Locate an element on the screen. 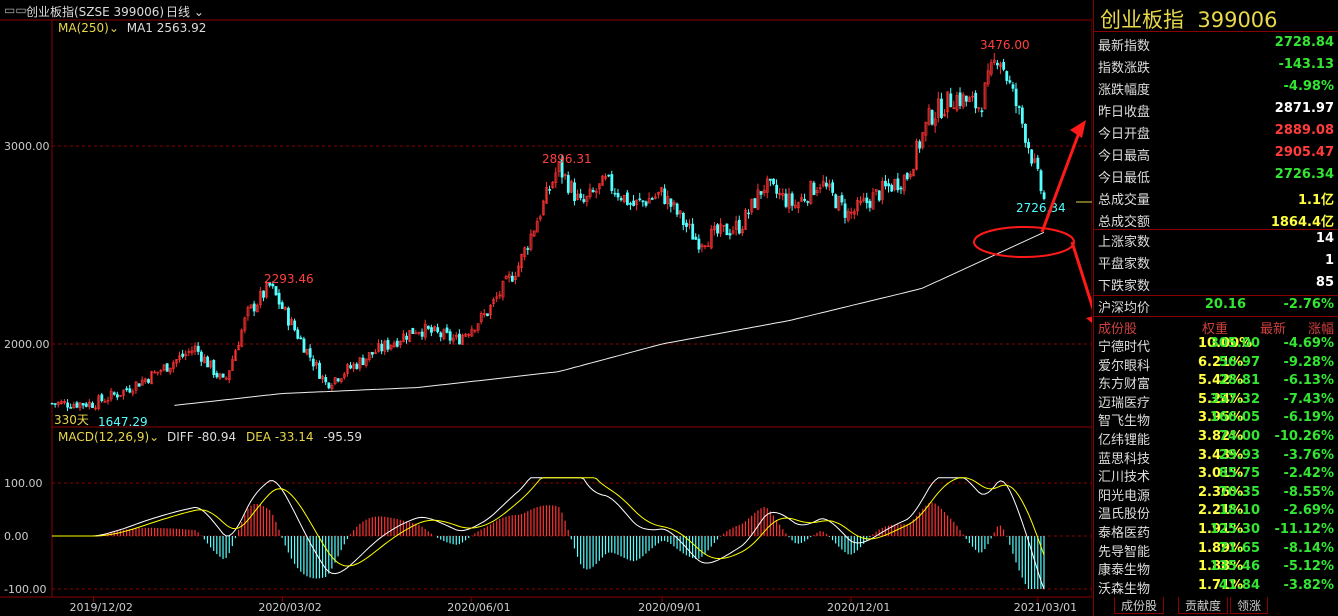 The height and width of the screenshot is (616, 1338). component-row: 东方财富 5.42% 28.81 -6.13% is located at coordinates (1217, 382).